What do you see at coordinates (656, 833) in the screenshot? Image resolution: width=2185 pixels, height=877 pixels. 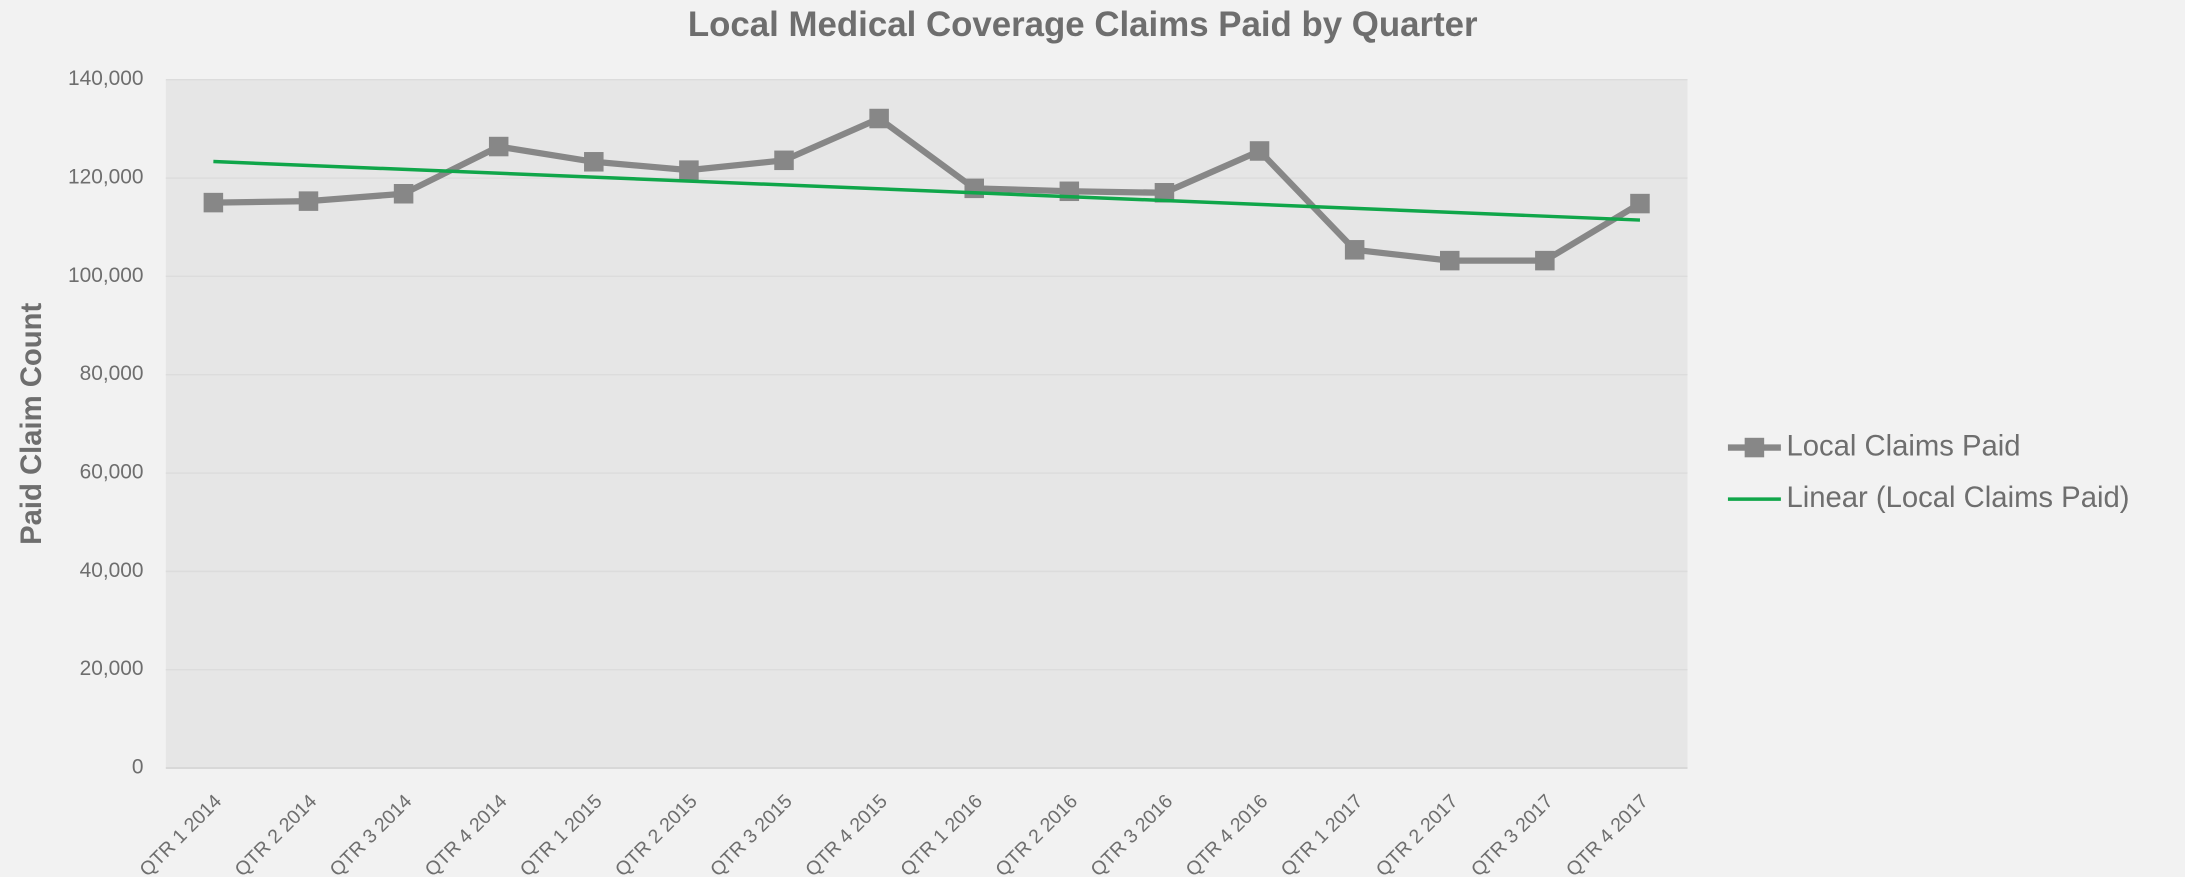 I see `x-tick-label: QTR 2 2015` at bounding box center [656, 833].